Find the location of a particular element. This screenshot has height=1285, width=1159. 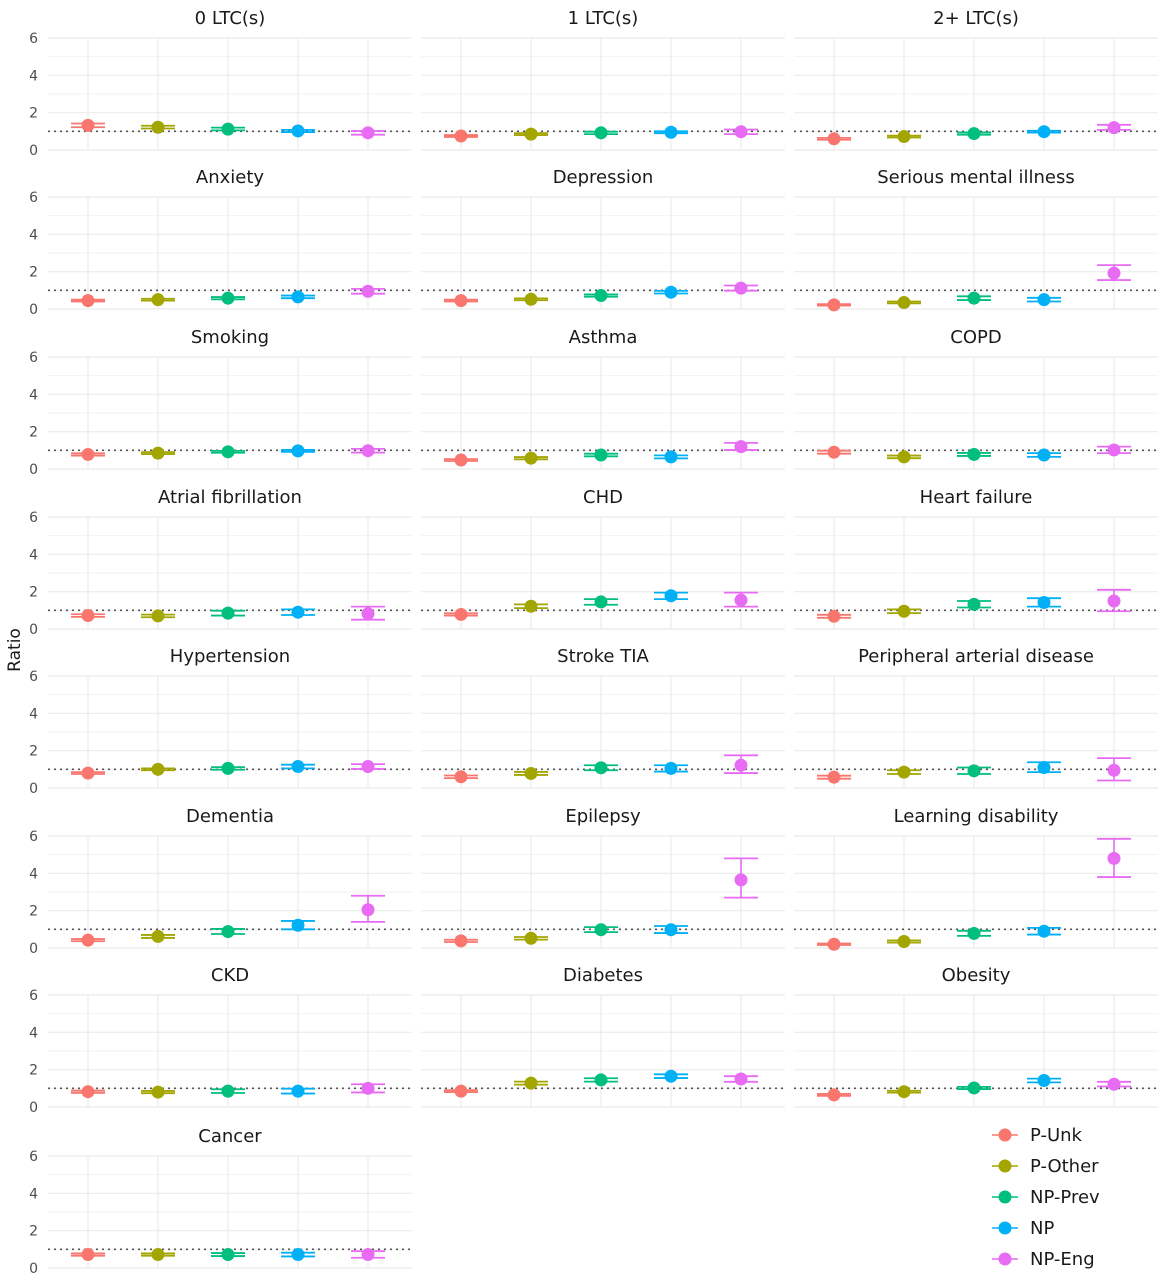

legend-label: P-Other is located at coordinates (1064, 1166).